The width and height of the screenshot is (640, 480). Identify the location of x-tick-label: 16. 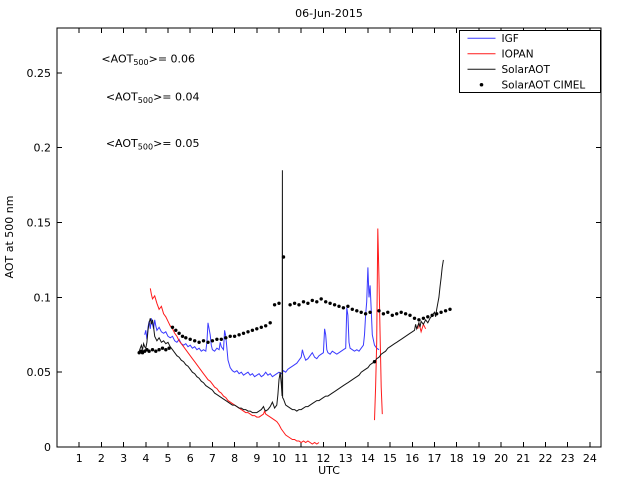
(412, 458).